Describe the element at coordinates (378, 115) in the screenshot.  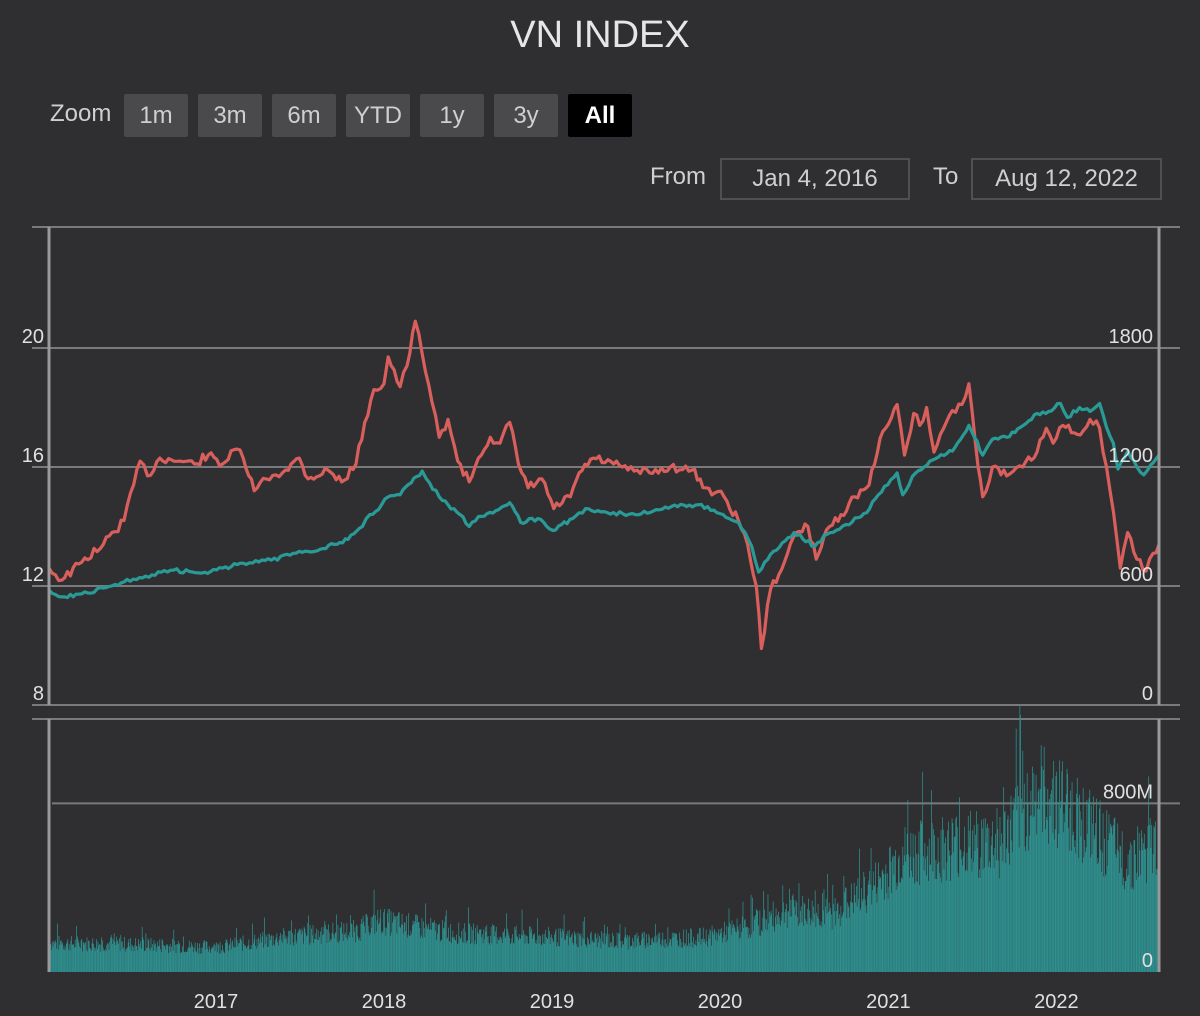
I see `zoom-ytd-button: YTD` at that location.